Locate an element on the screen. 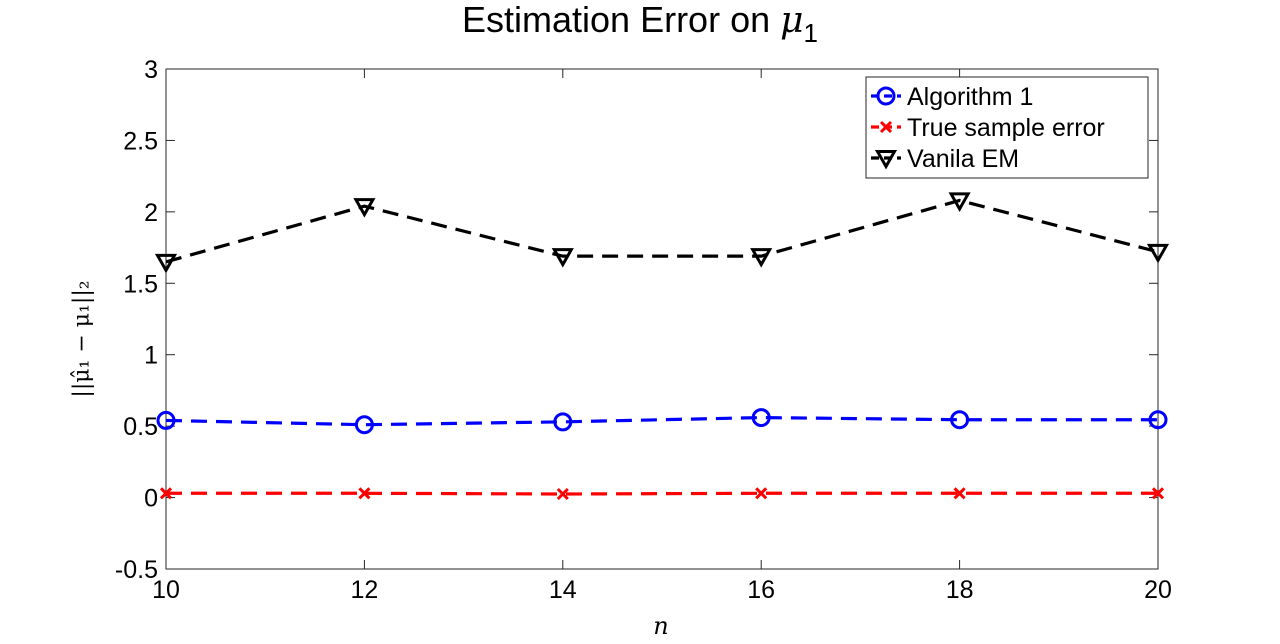 Image resolution: width=1280 pixels, height=644 pixels. legend-item-true-sample-error: True sample error is located at coordinates (988, 128).